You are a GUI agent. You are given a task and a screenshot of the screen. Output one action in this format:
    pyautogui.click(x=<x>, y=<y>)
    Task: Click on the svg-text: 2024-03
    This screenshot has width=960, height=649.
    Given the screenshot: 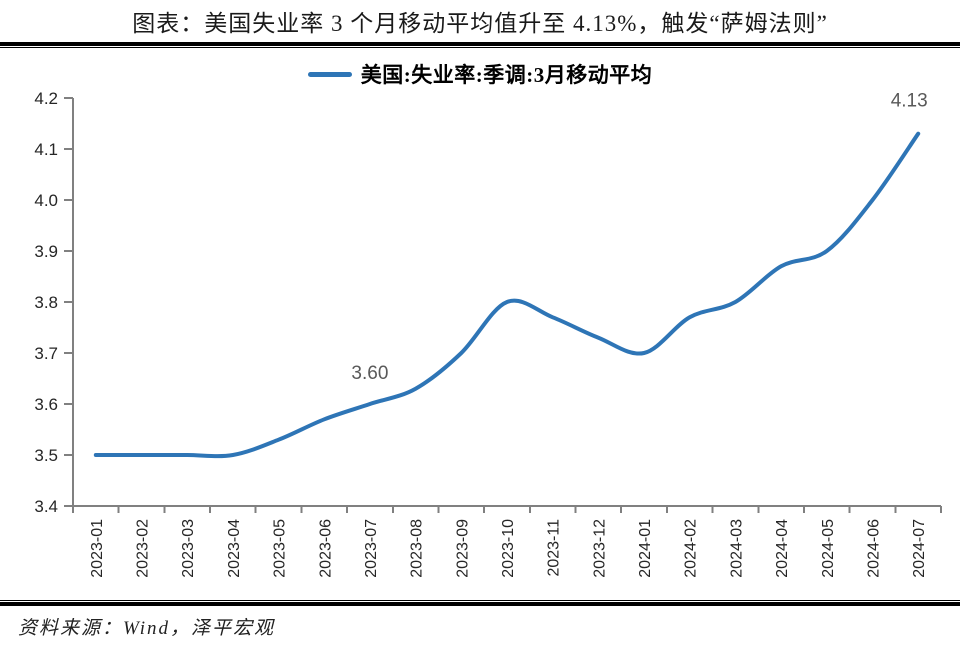 What is the action you would take?
    pyautogui.click(x=736, y=548)
    